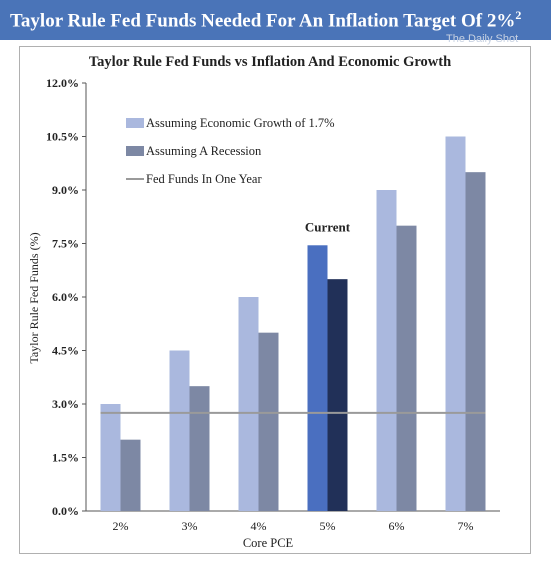  Describe the element at coordinates (65, 190) in the screenshot. I see `y-tick-label: 9.0%` at that location.